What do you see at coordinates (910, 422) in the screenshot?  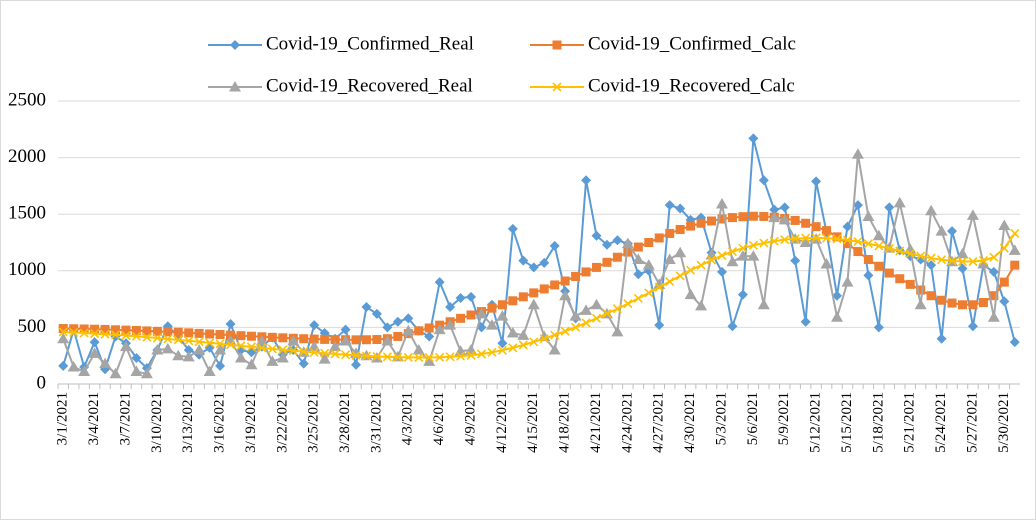 I see `x-tick-label: 5/21/2021` at bounding box center [910, 422].